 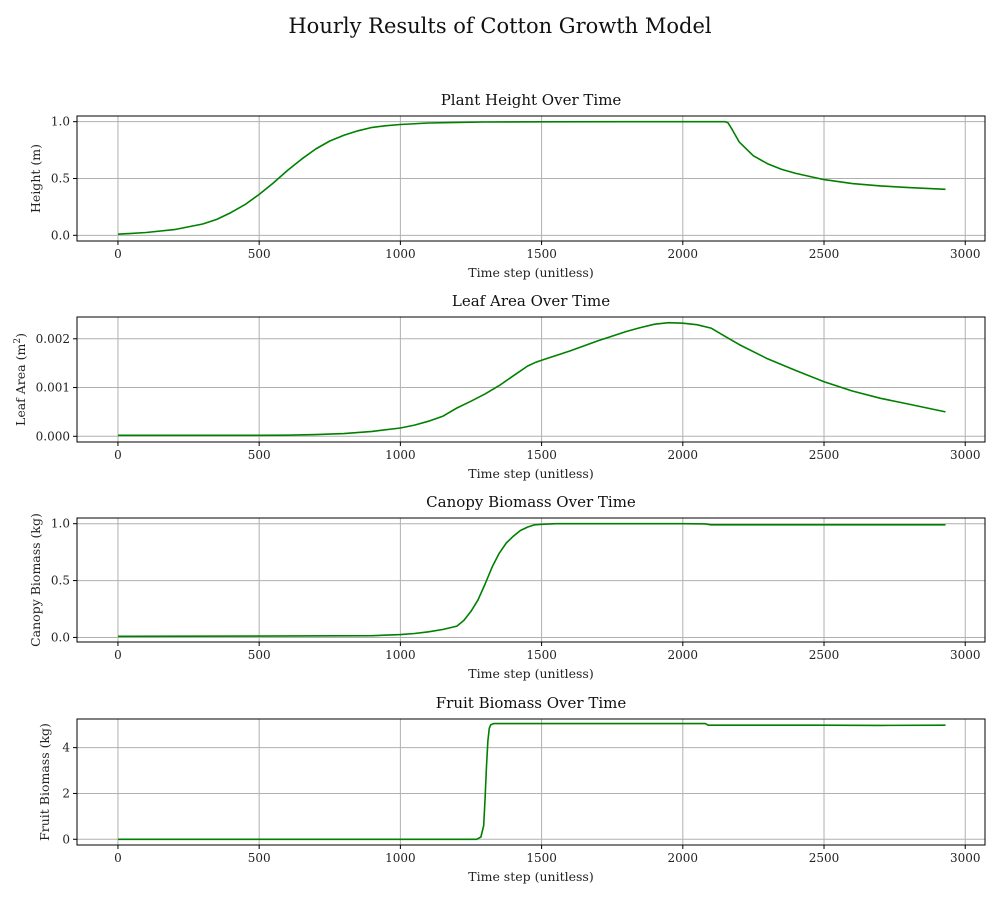 What do you see at coordinates (35, 580) in the screenshot?
I see `y-axis-label: Canopy Biomass (kg)` at bounding box center [35, 580].